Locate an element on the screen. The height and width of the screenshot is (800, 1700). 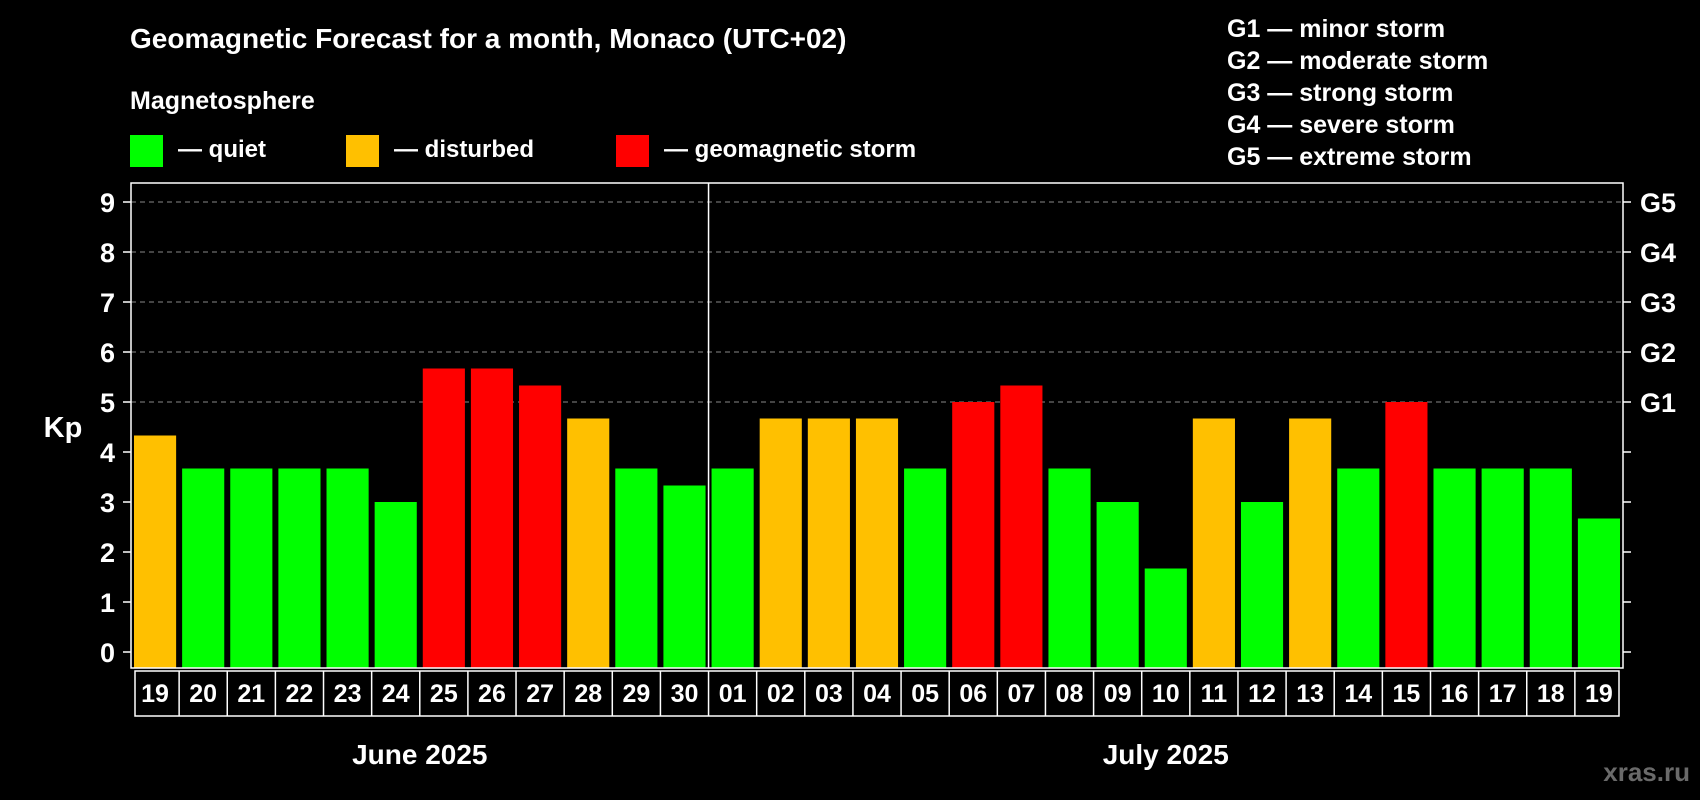
y-tick-label: 5 is located at coordinates (107, 403).